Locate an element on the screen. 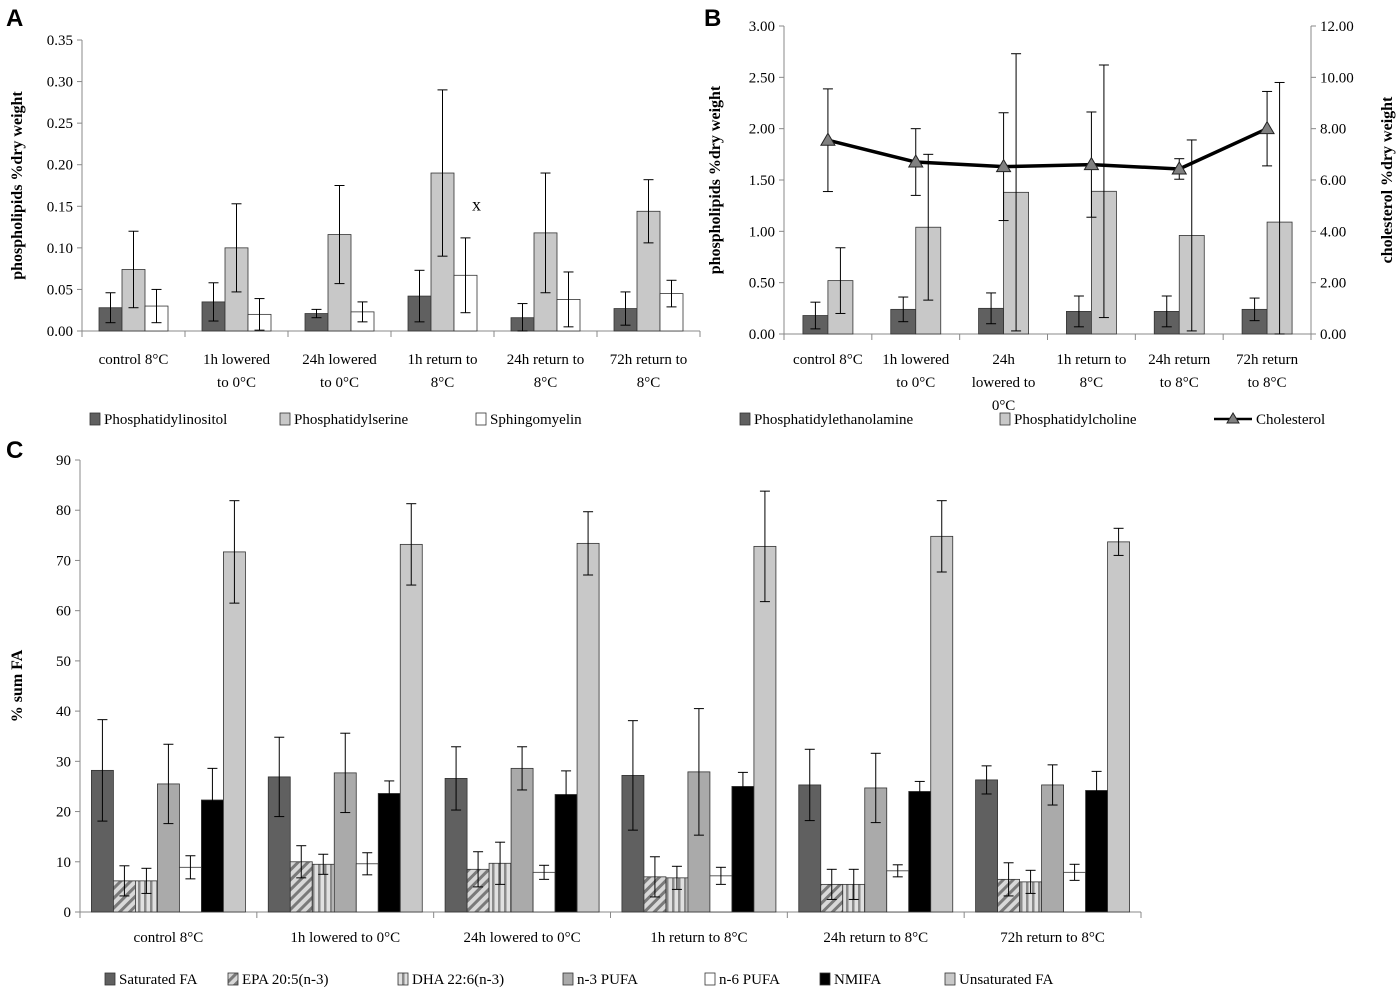 The height and width of the screenshot is (1000, 1400). y-tick-label: 50 is located at coordinates (63, 662).